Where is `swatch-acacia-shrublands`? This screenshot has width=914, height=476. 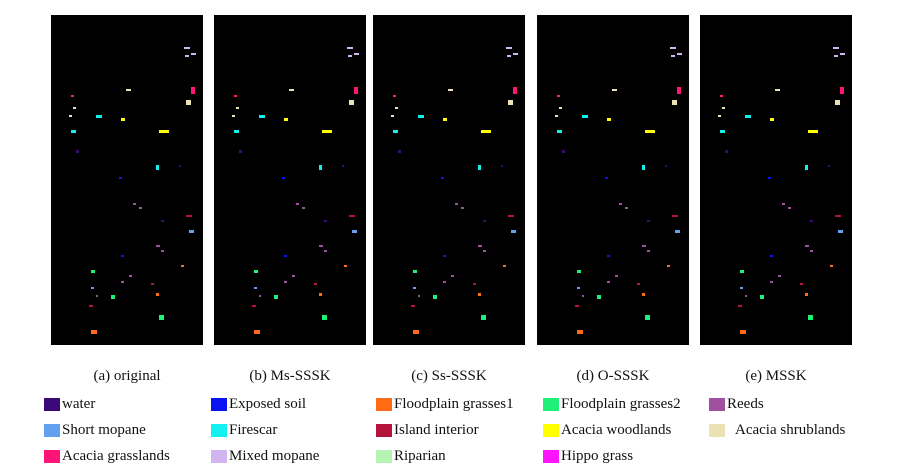
swatch-acacia-shrublands is located at coordinates (717, 430).